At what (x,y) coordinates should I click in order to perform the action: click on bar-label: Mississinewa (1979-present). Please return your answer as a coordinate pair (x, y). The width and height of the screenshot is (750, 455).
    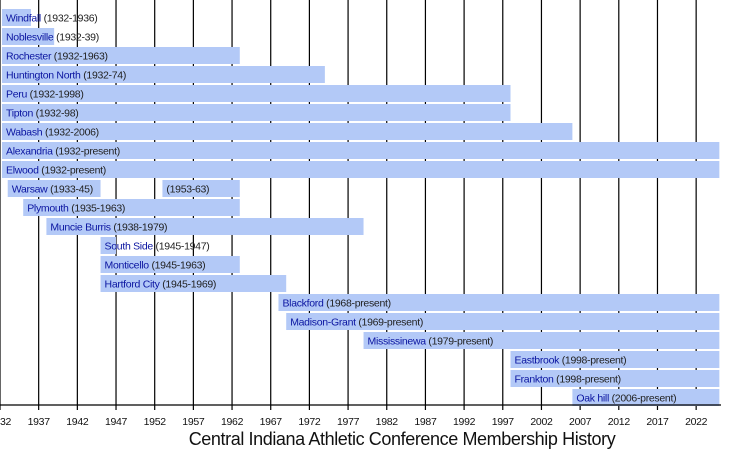
    Looking at the image, I should click on (431, 342).